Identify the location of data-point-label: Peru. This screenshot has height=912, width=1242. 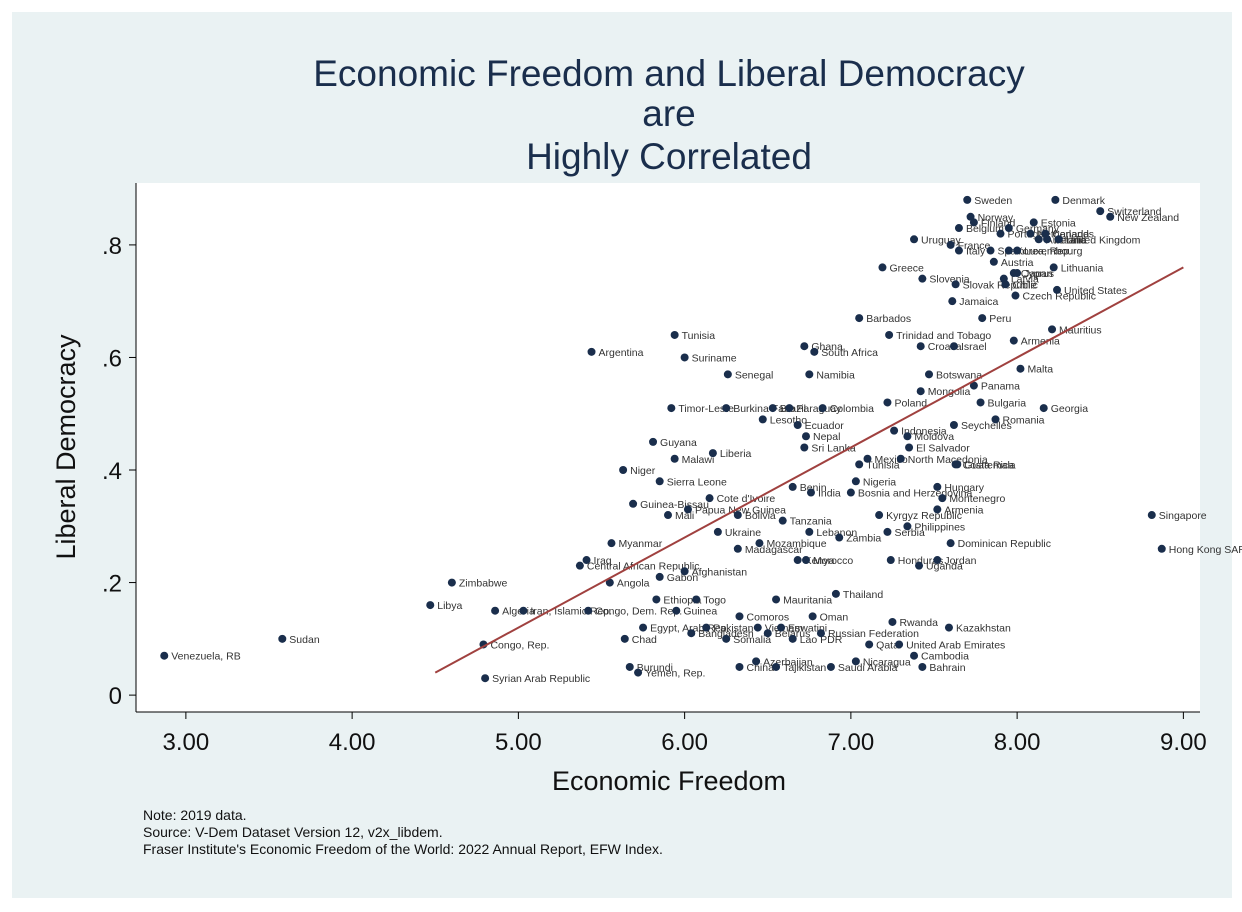
(1000, 319).